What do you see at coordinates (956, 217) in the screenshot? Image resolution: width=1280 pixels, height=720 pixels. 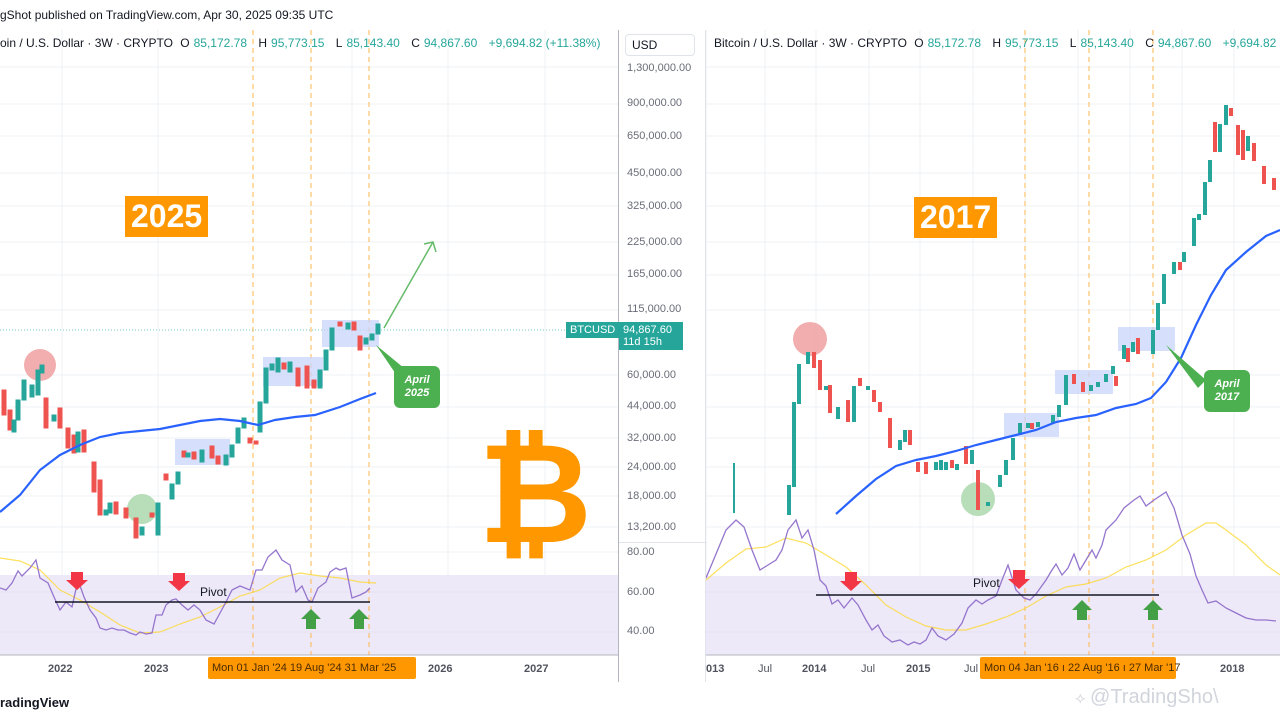 I see `year-label-2017: 2017` at bounding box center [956, 217].